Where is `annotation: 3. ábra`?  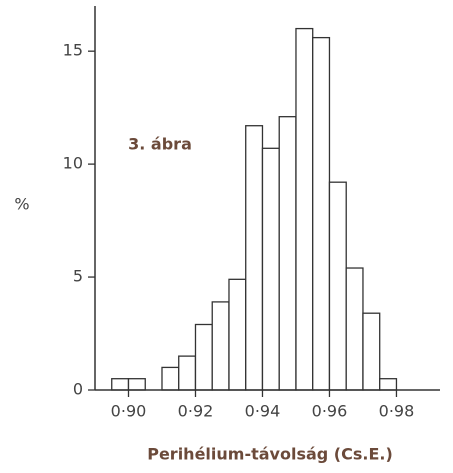
annotation: 3. ábra is located at coordinates (160, 144).